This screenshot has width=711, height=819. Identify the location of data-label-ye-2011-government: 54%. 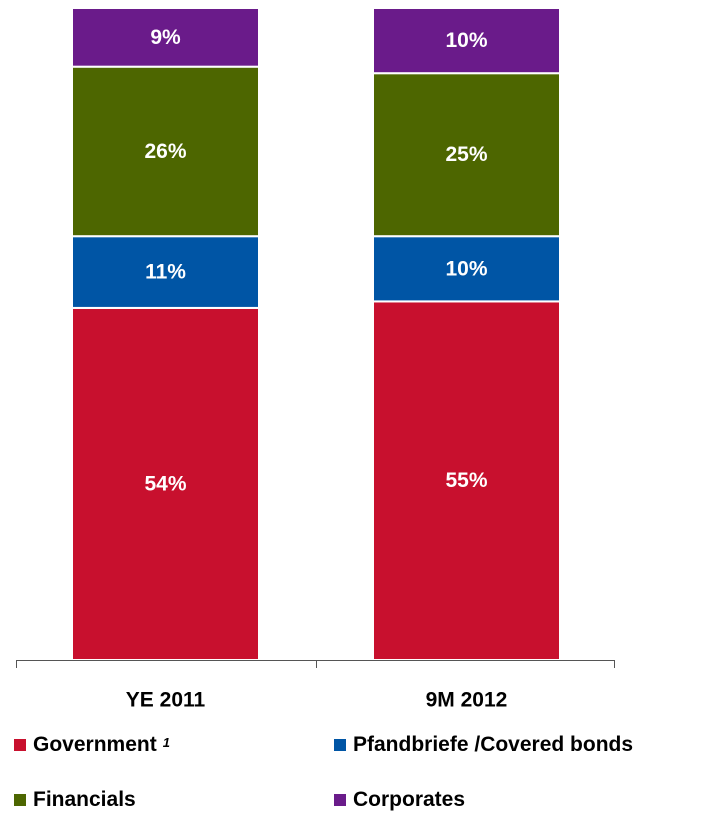
(165, 483).